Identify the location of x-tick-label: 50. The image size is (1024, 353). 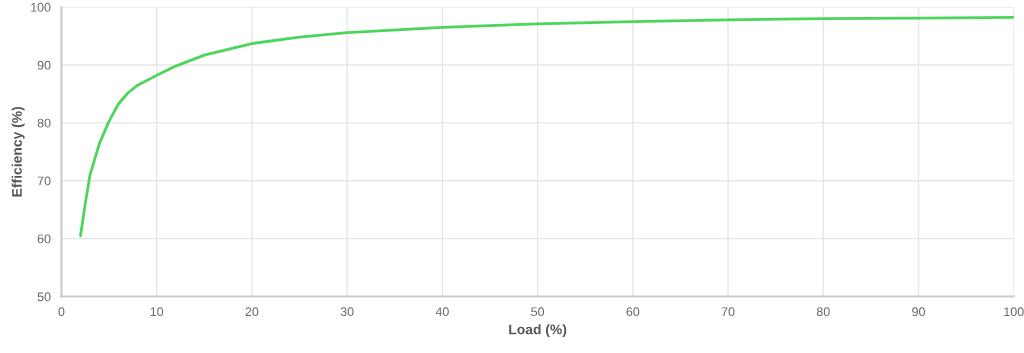
(538, 312).